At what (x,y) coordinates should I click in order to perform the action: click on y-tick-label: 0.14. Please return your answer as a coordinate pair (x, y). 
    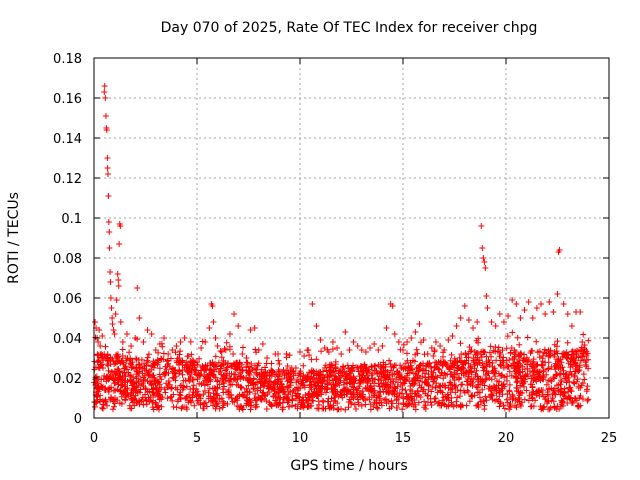
    Looking at the image, I should click on (67, 139).